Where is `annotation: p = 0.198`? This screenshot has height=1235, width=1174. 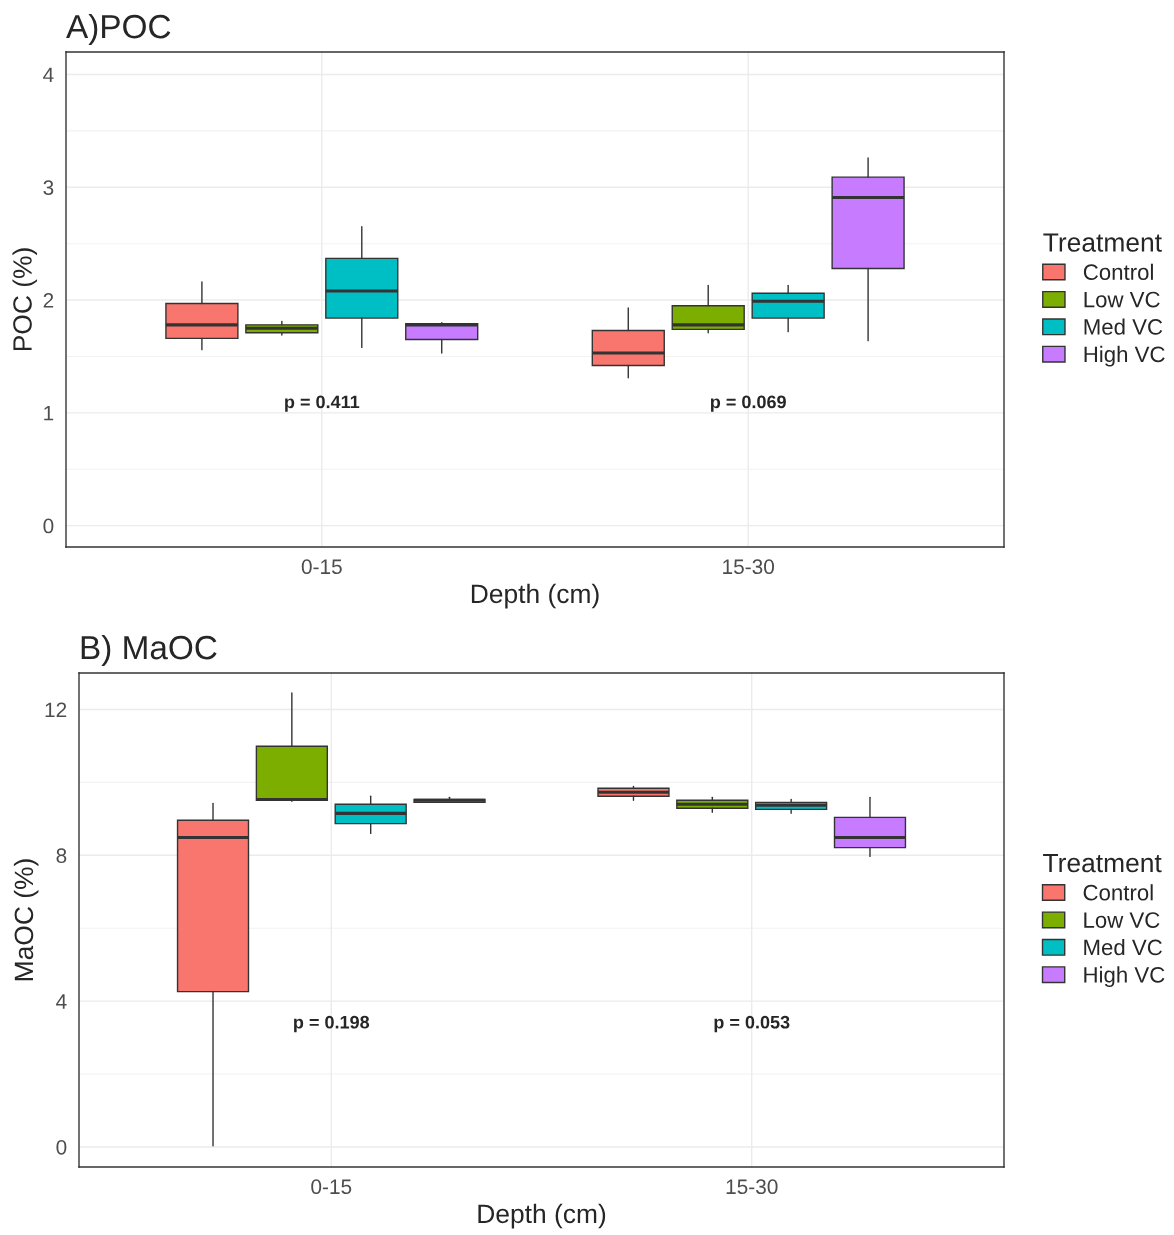 annotation: p = 0.198 is located at coordinates (332, 1024).